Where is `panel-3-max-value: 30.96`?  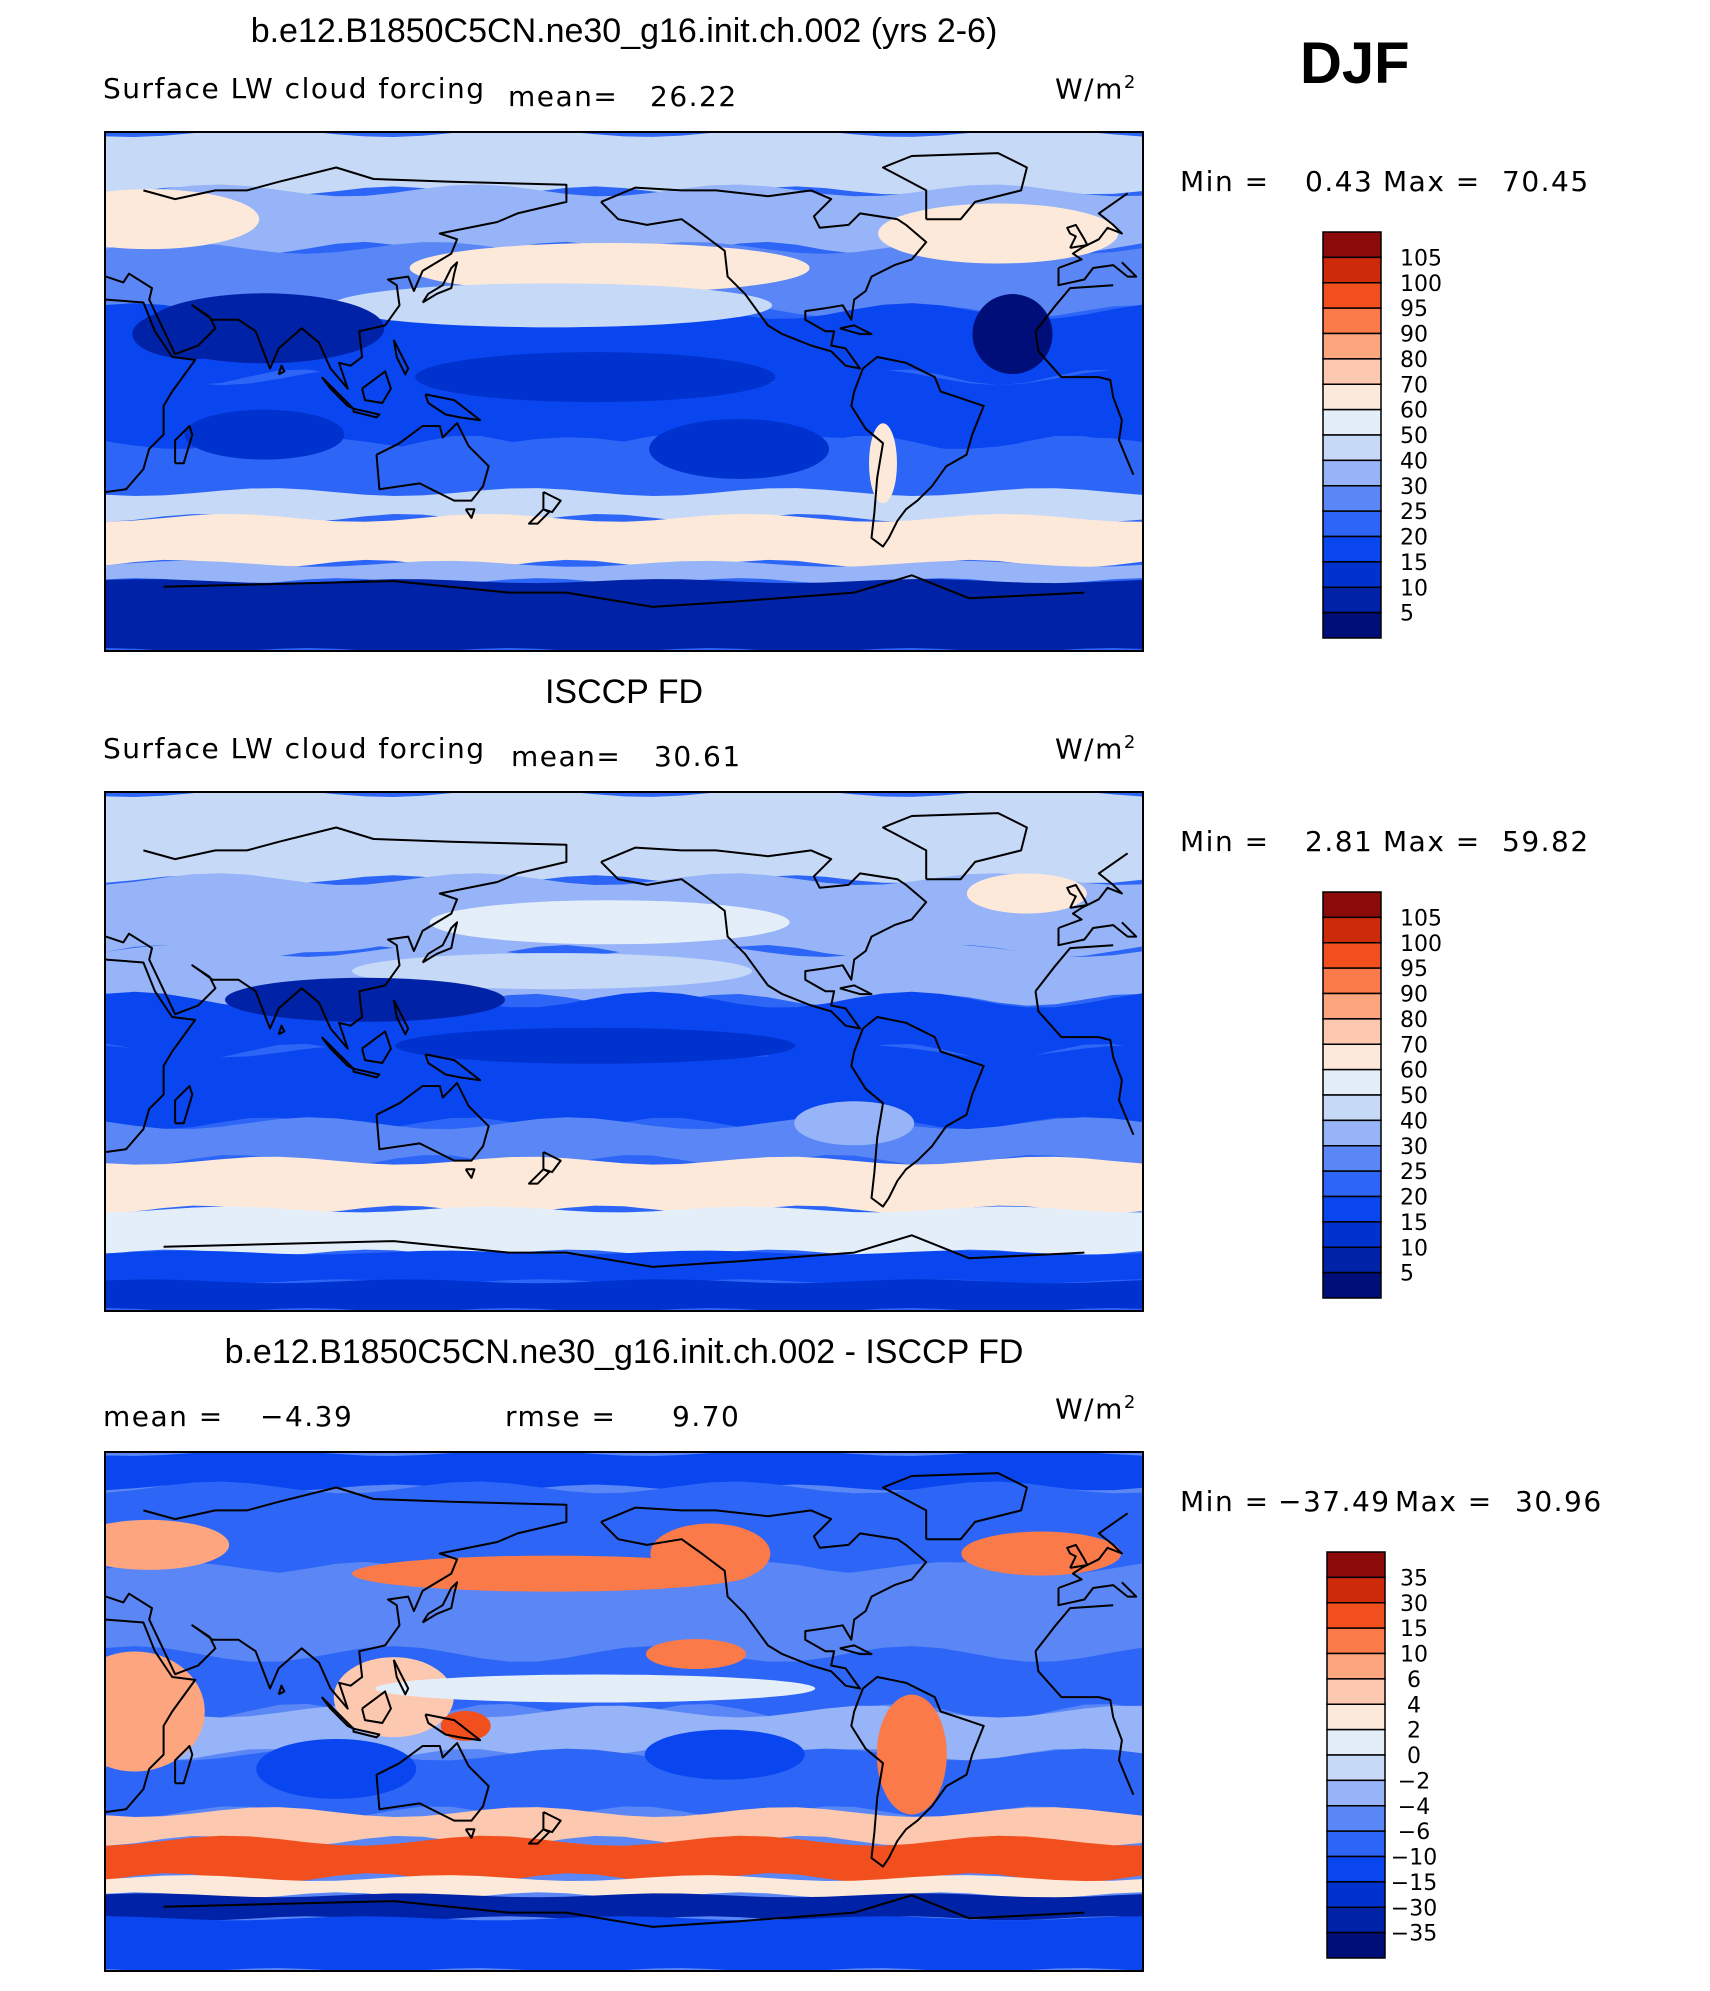
panel-3-max-value: 30.96 is located at coordinates (1559, 1501).